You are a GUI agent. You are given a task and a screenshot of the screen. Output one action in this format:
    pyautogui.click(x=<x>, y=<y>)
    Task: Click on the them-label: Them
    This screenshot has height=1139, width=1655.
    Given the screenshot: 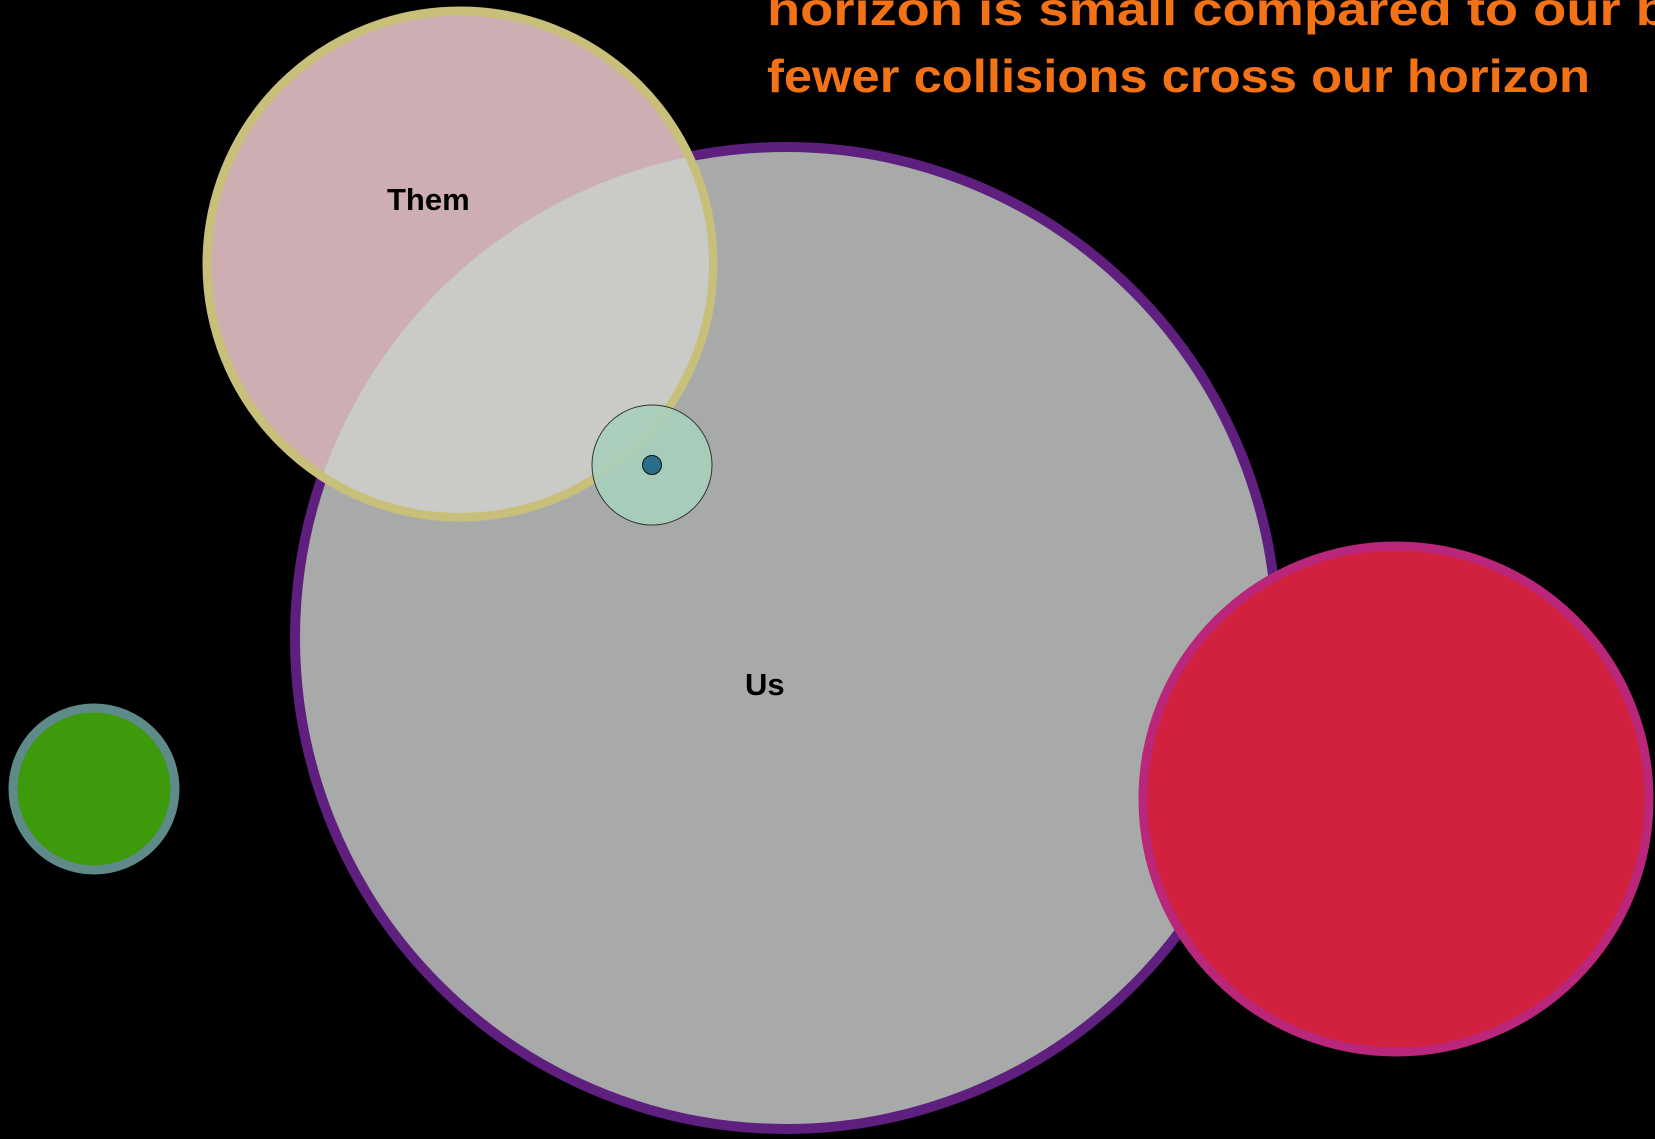 What is the action you would take?
    pyautogui.click(x=428, y=199)
    